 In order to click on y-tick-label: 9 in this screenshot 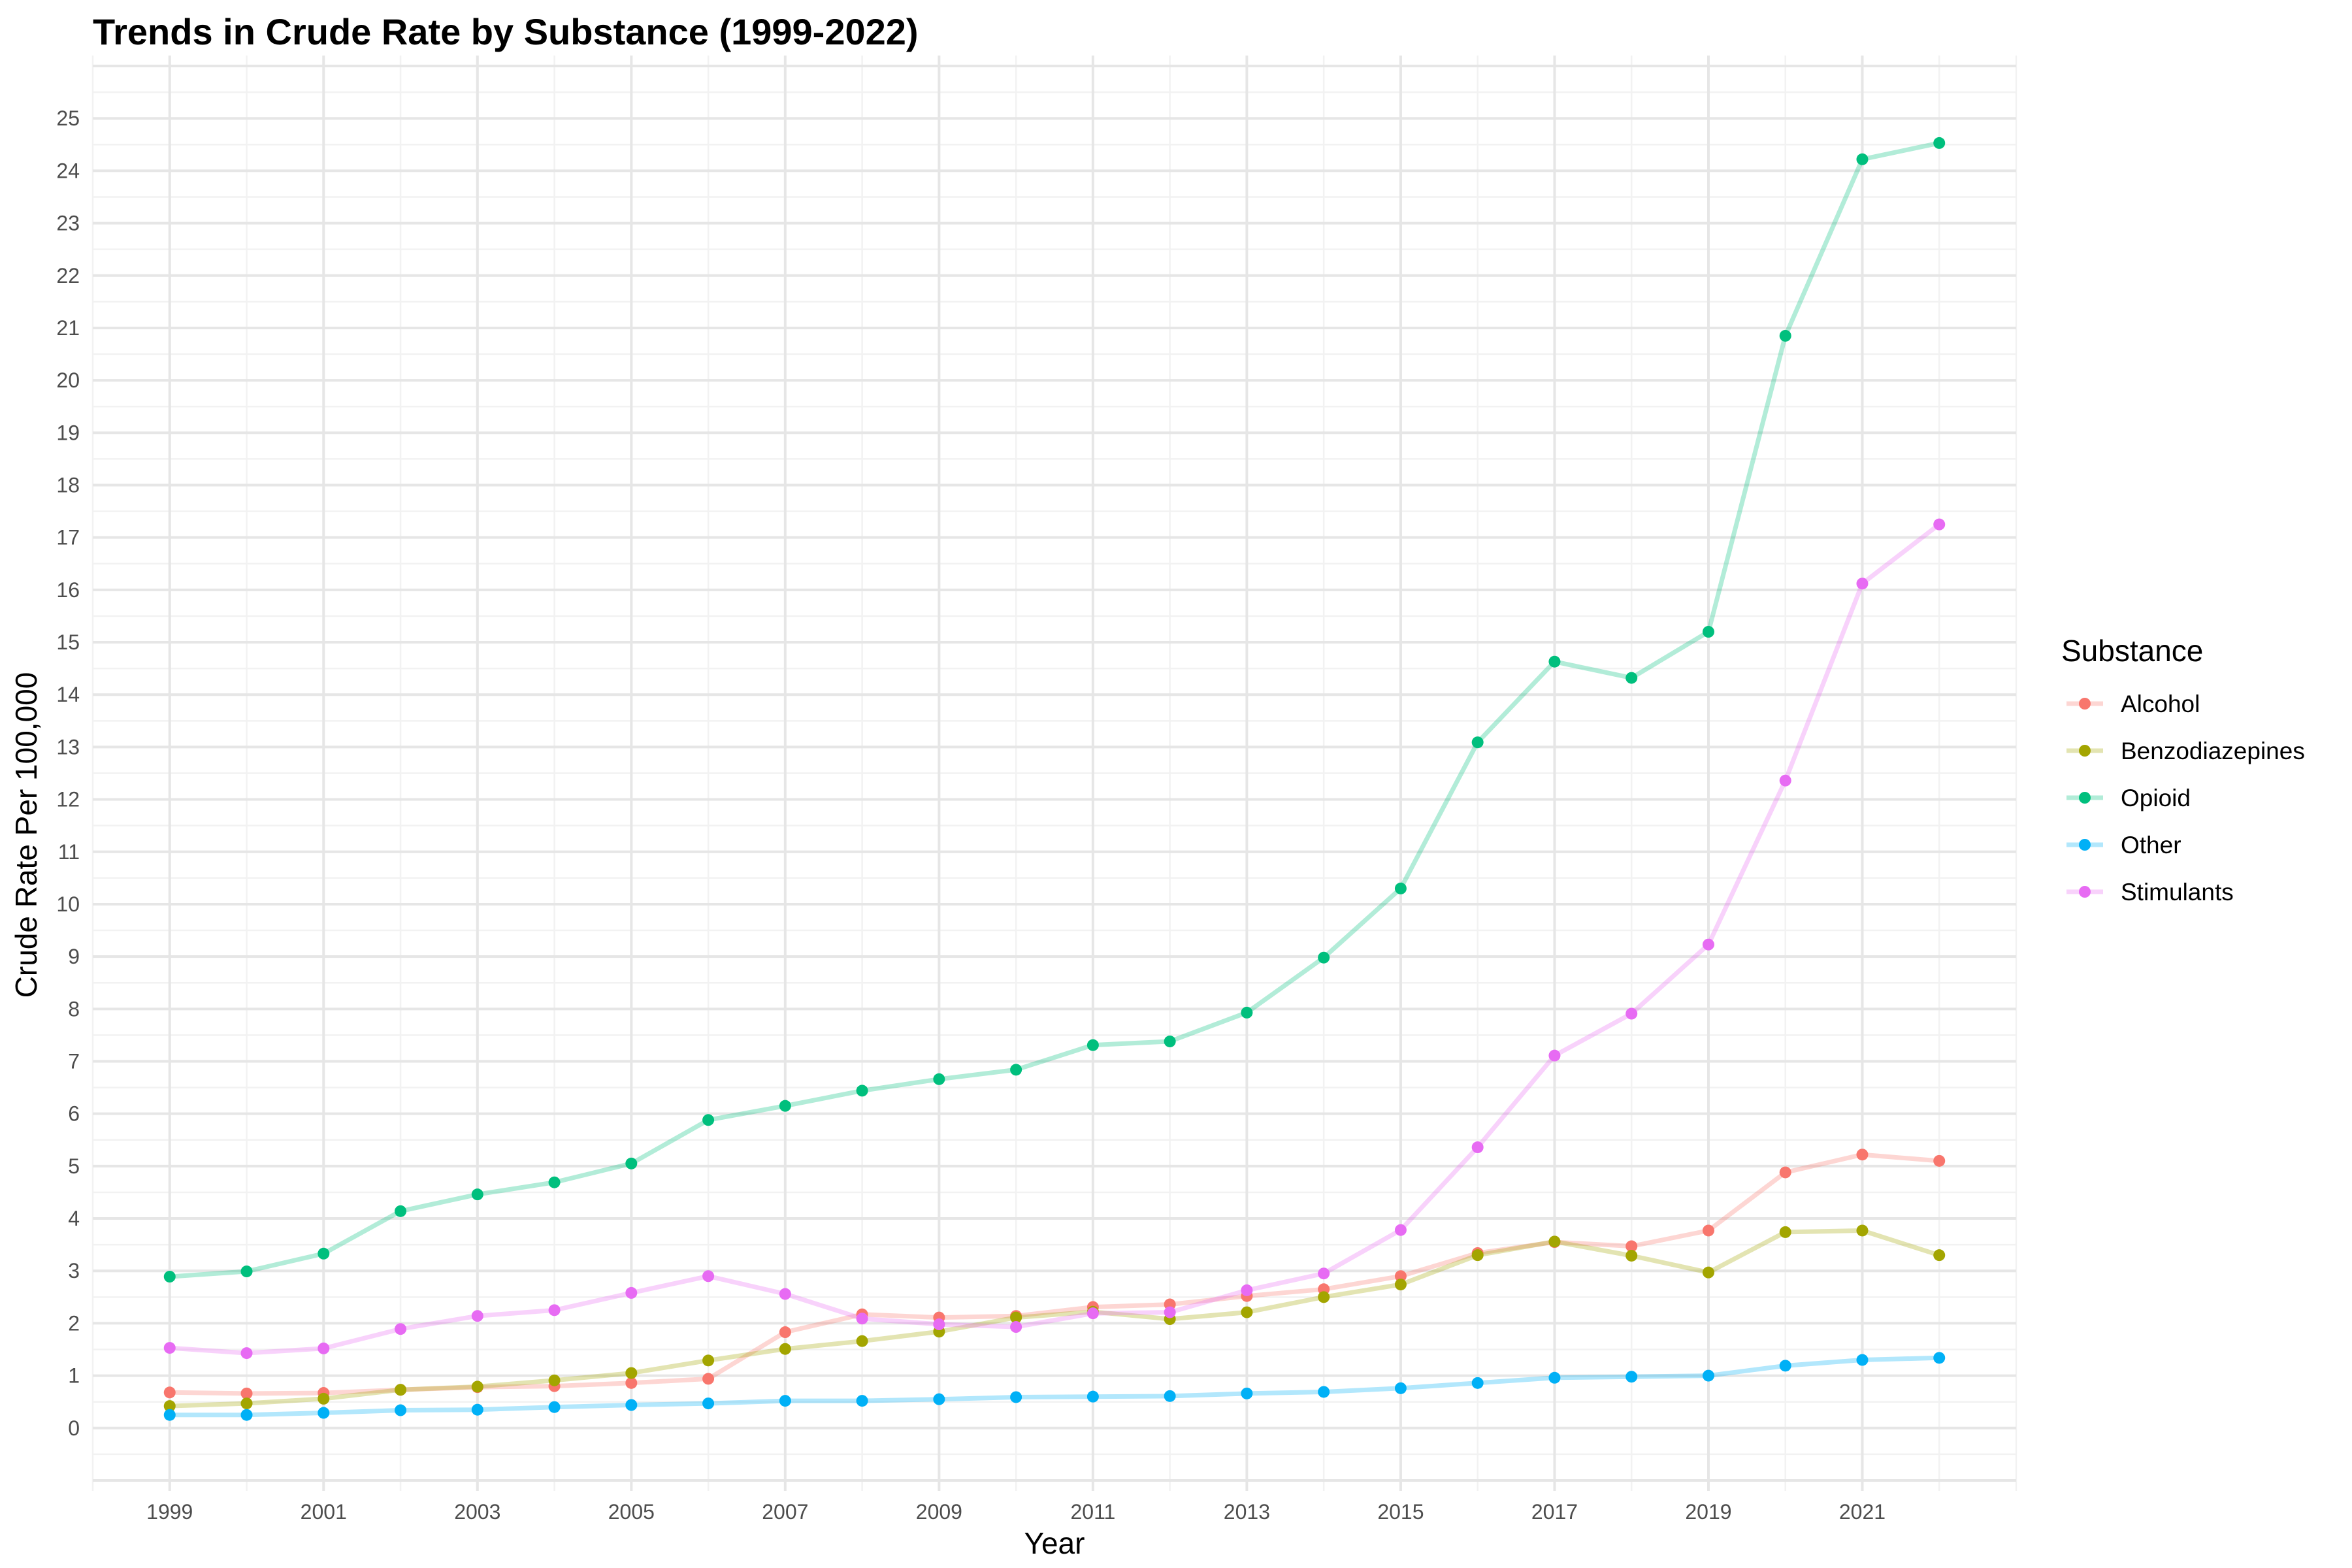, I will do `click(74, 956)`.